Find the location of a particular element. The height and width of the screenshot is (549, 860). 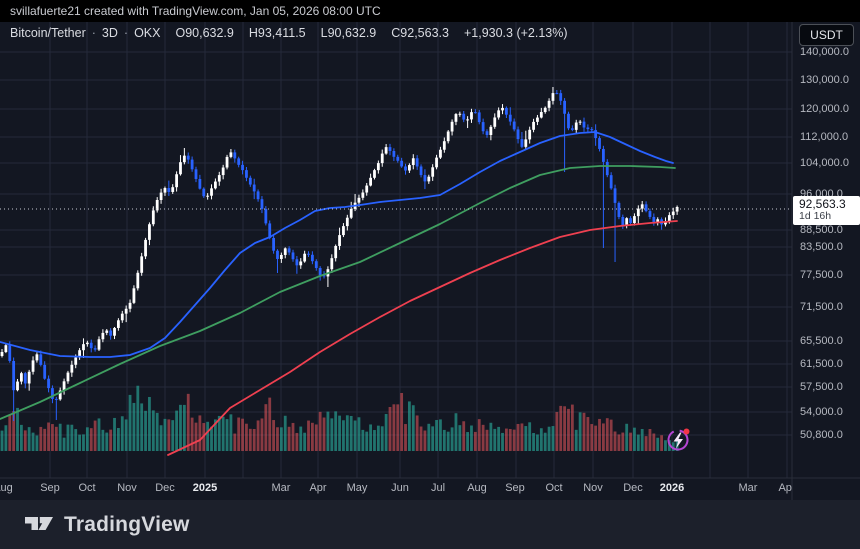

flash-icon is located at coordinates (678, 440).